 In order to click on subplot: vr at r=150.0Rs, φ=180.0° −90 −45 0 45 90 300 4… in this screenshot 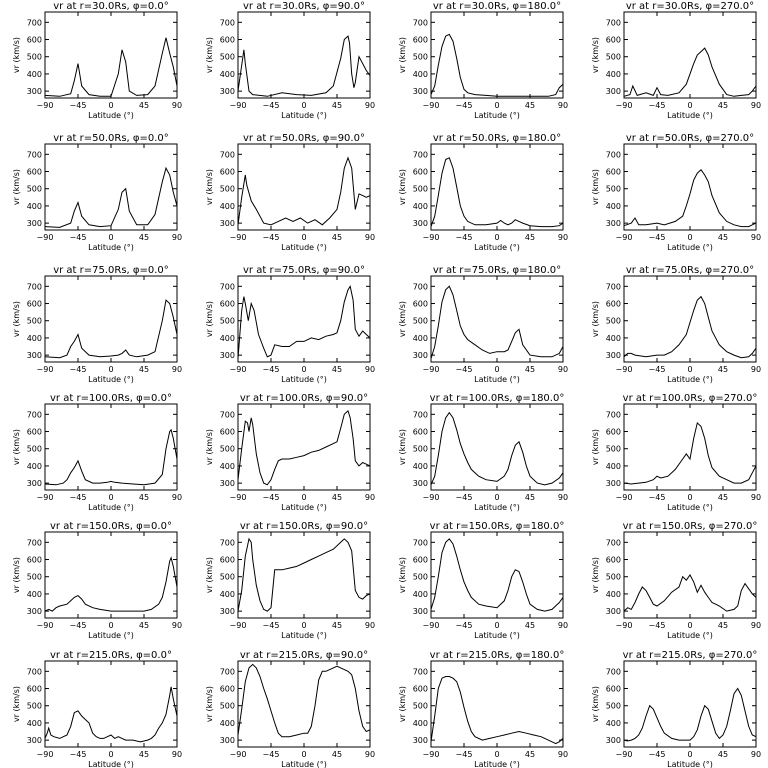, I will do `click(483, 580)`.